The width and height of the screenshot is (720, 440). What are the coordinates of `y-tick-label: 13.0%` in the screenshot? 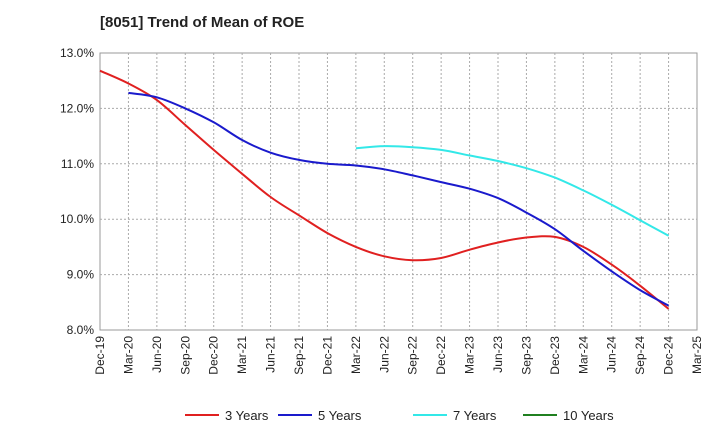 It's located at (77, 53).